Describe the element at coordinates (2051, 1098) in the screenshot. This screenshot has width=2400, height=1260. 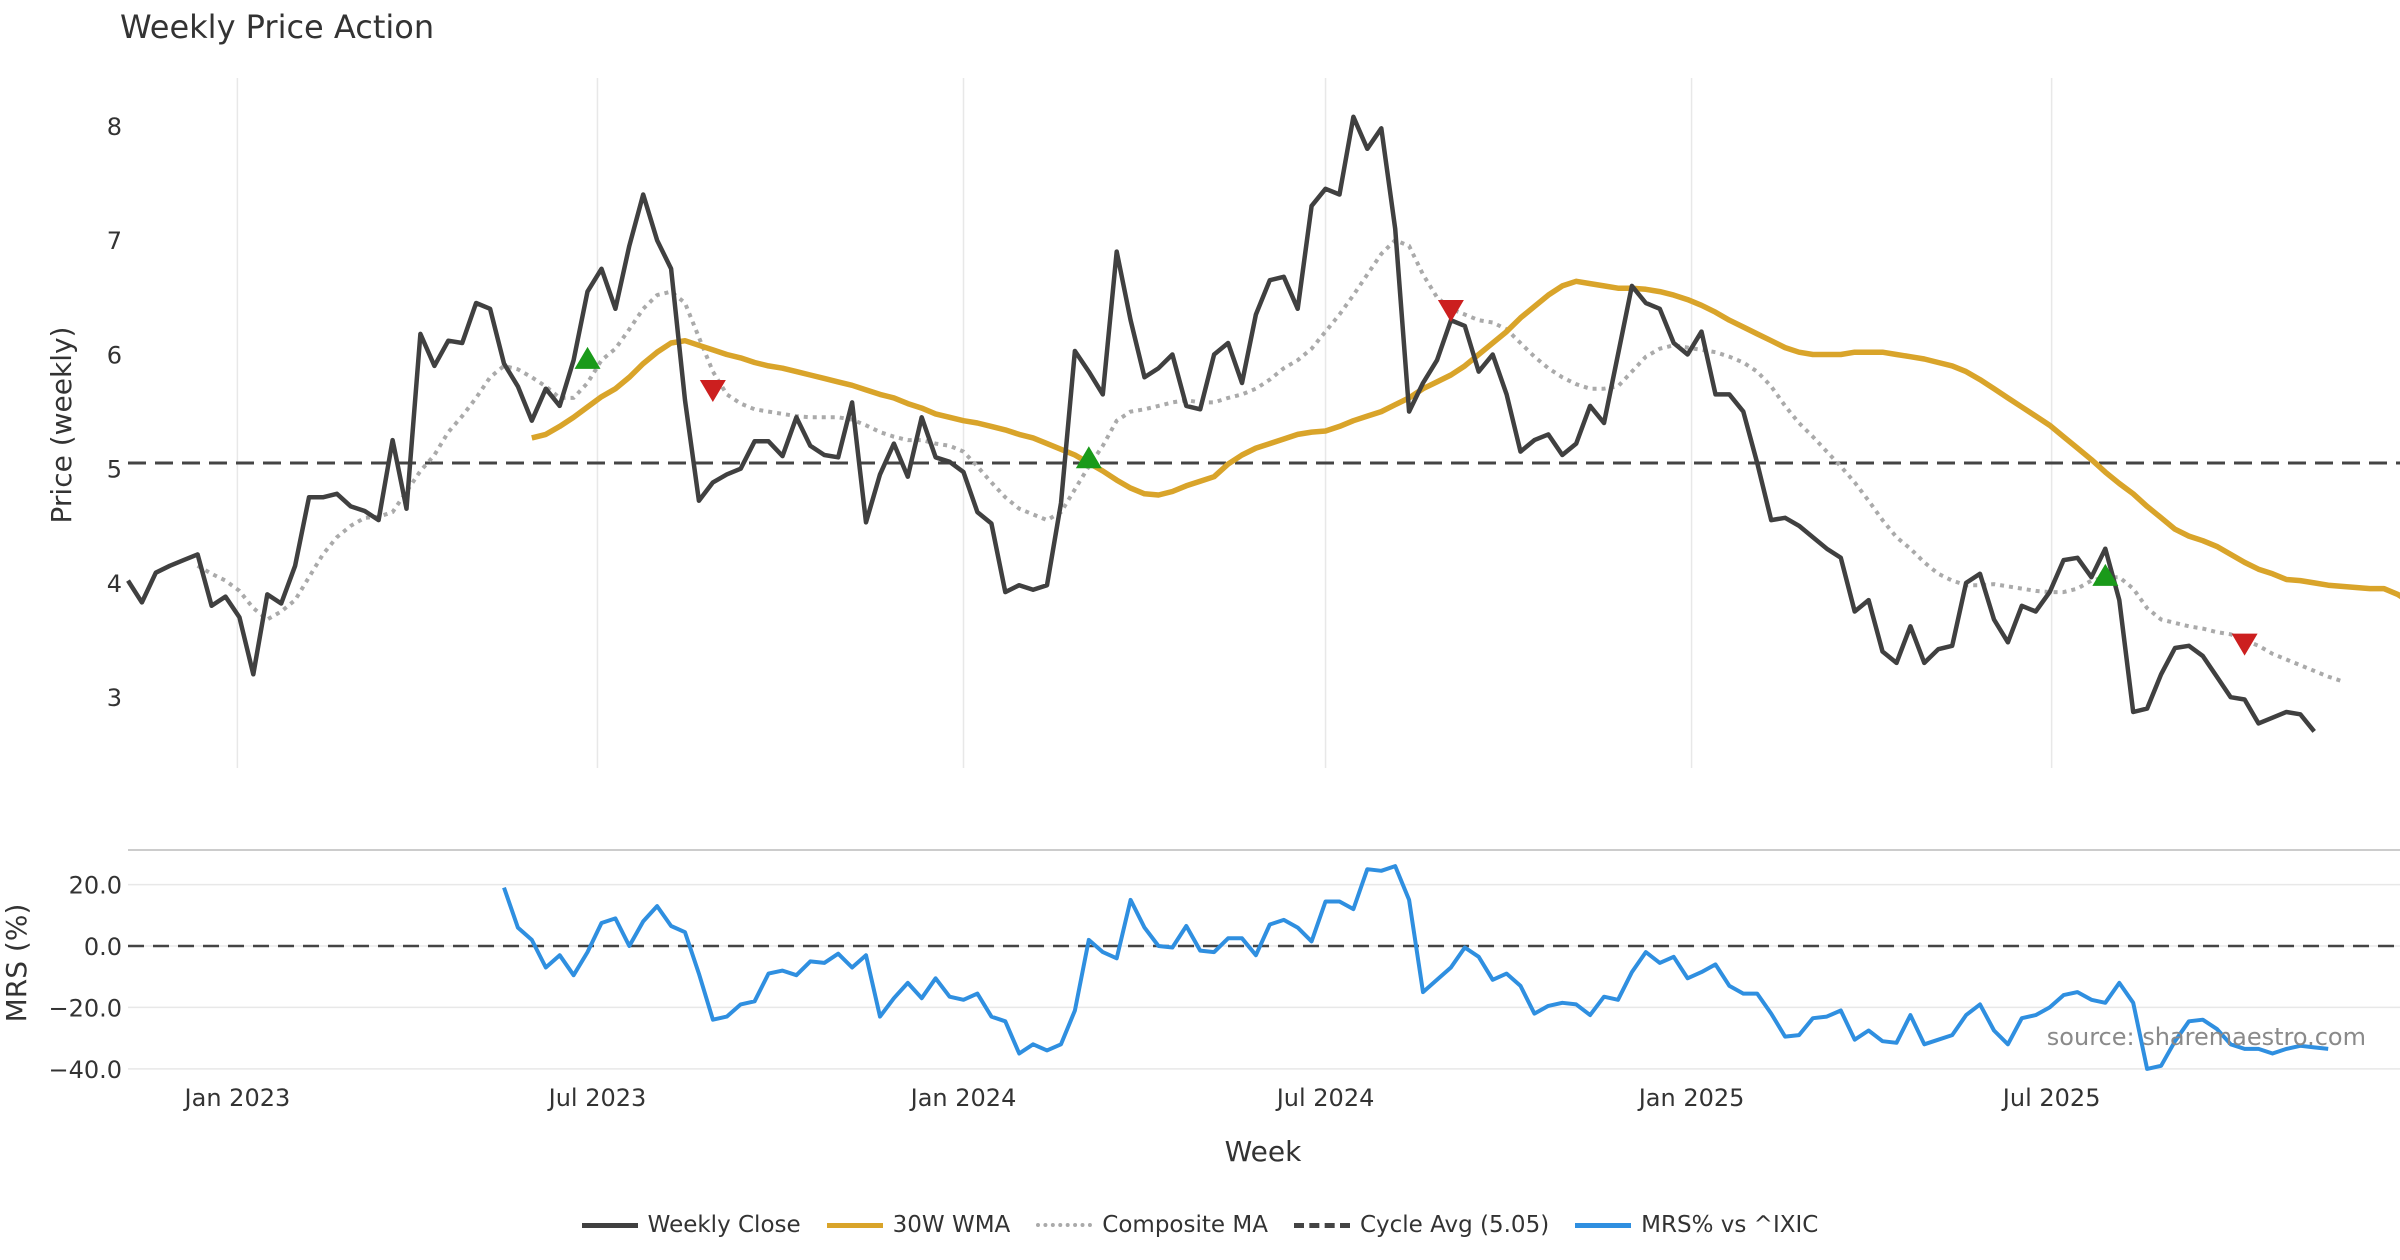
I see `x-tick-label: Jul 2025` at that location.